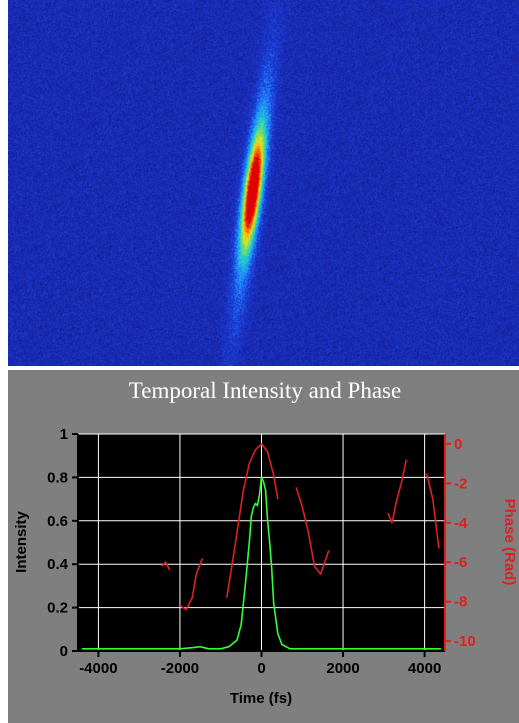  Describe the element at coordinates (64, 434) in the screenshot. I see `y-tick-label: 1` at that location.